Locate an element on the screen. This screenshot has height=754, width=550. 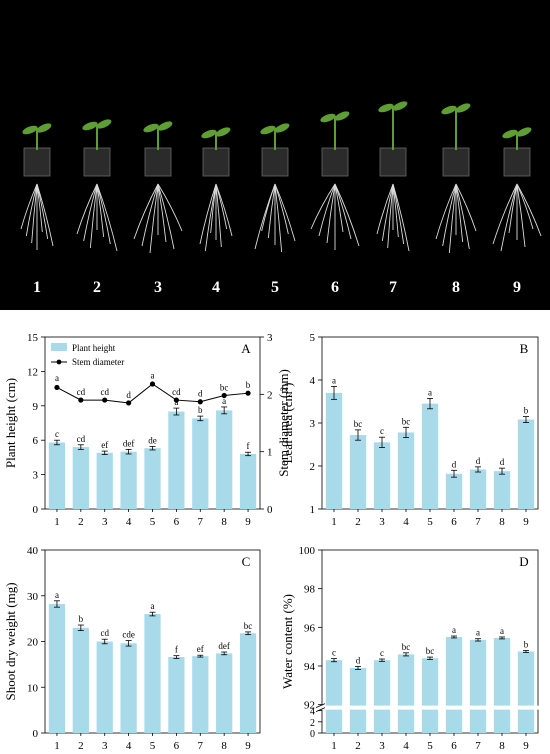
line-significance-letter: b is located at coordinates (248, 385).